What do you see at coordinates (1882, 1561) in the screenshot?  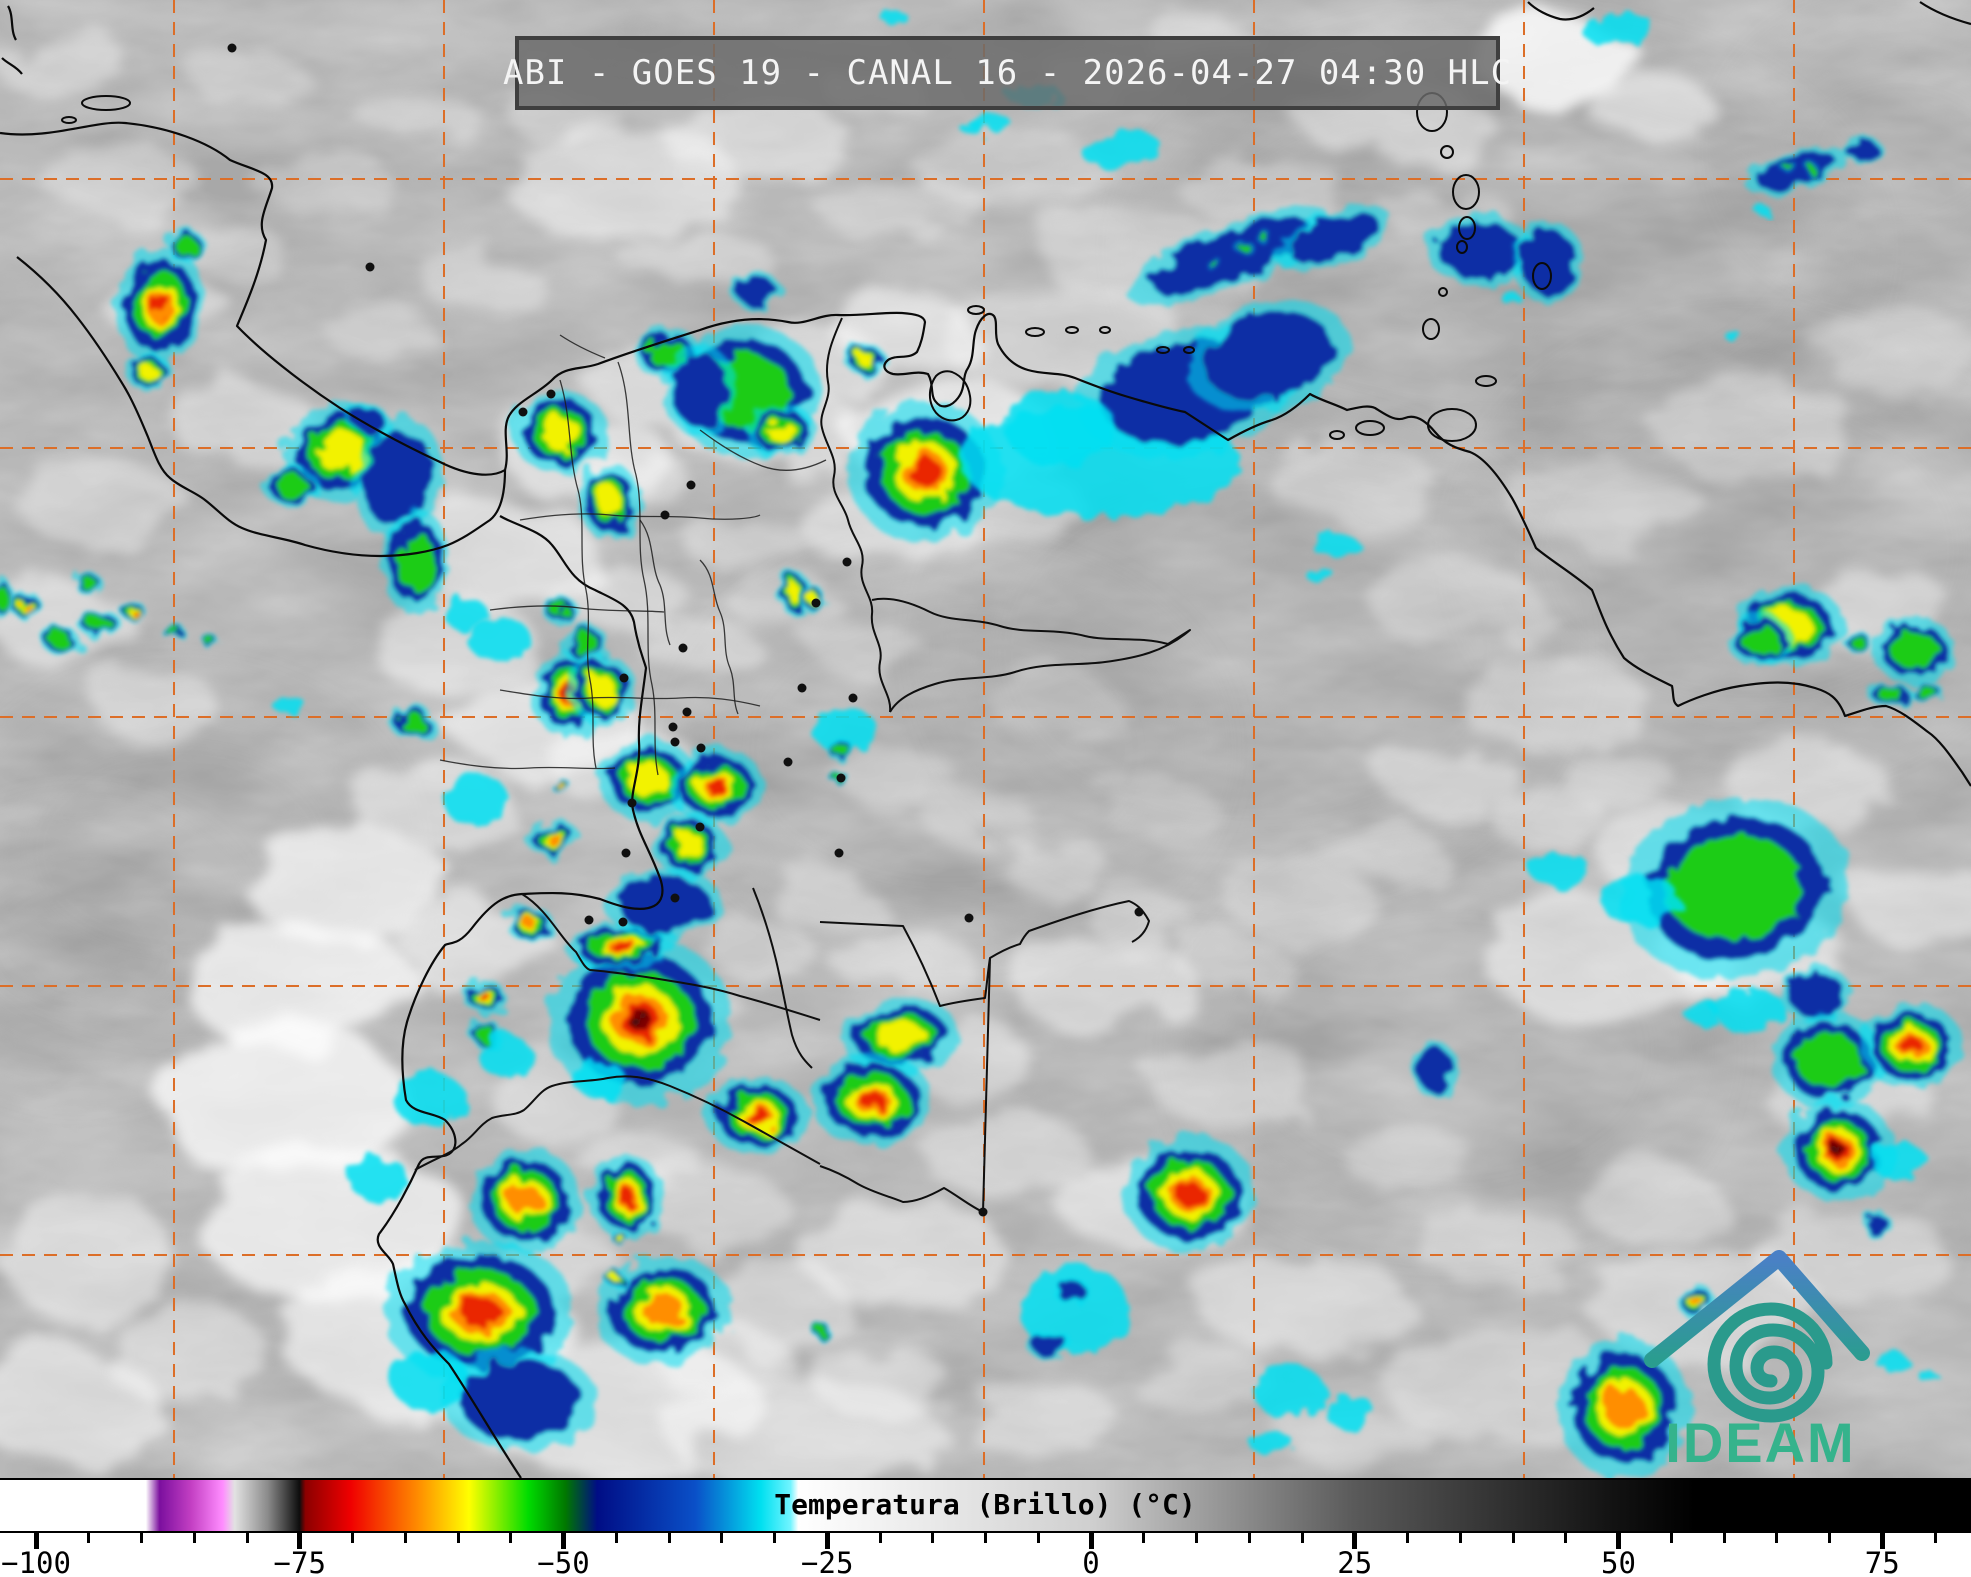 I see `colorbar-tick-label: 75` at bounding box center [1882, 1561].